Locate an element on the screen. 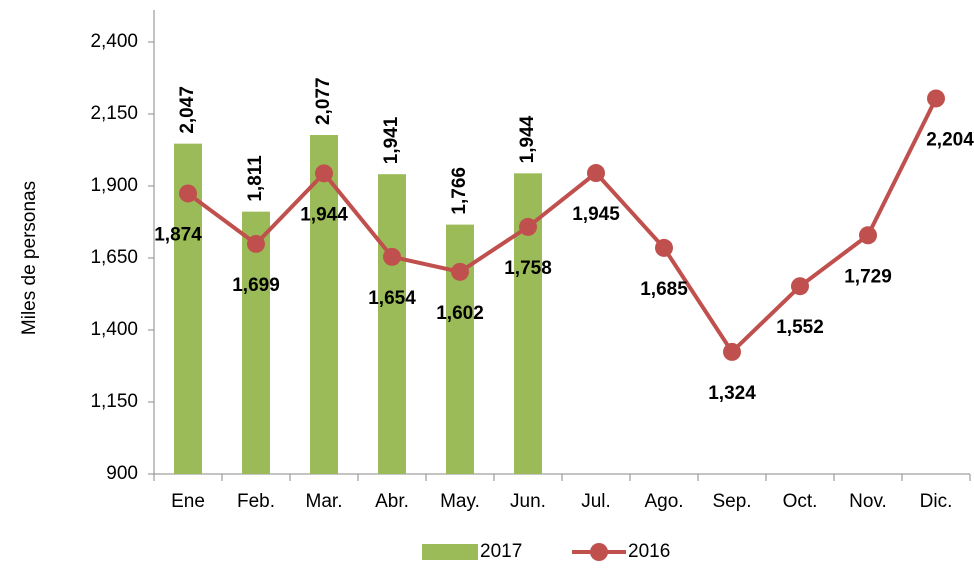 The height and width of the screenshot is (568, 974). data-label: 1,729 is located at coordinates (868, 276).